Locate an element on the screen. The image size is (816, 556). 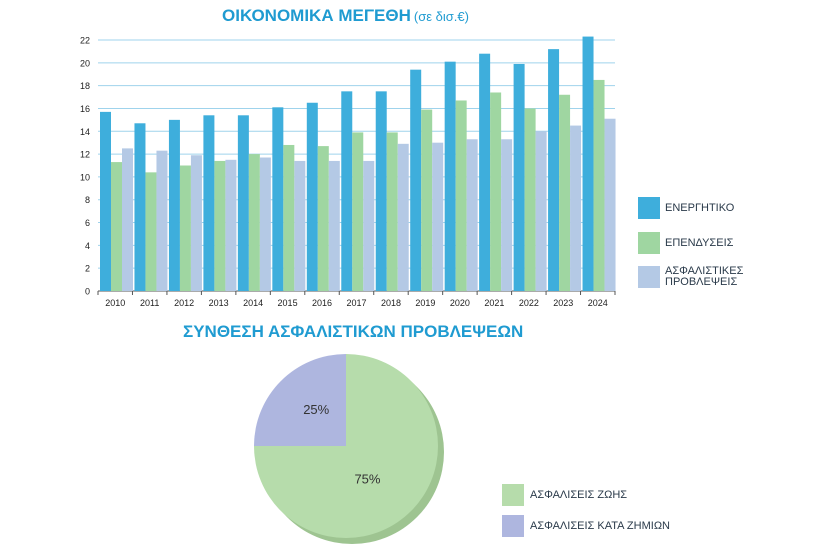
x-tick-label: 2014 is located at coordinates (253, 303).